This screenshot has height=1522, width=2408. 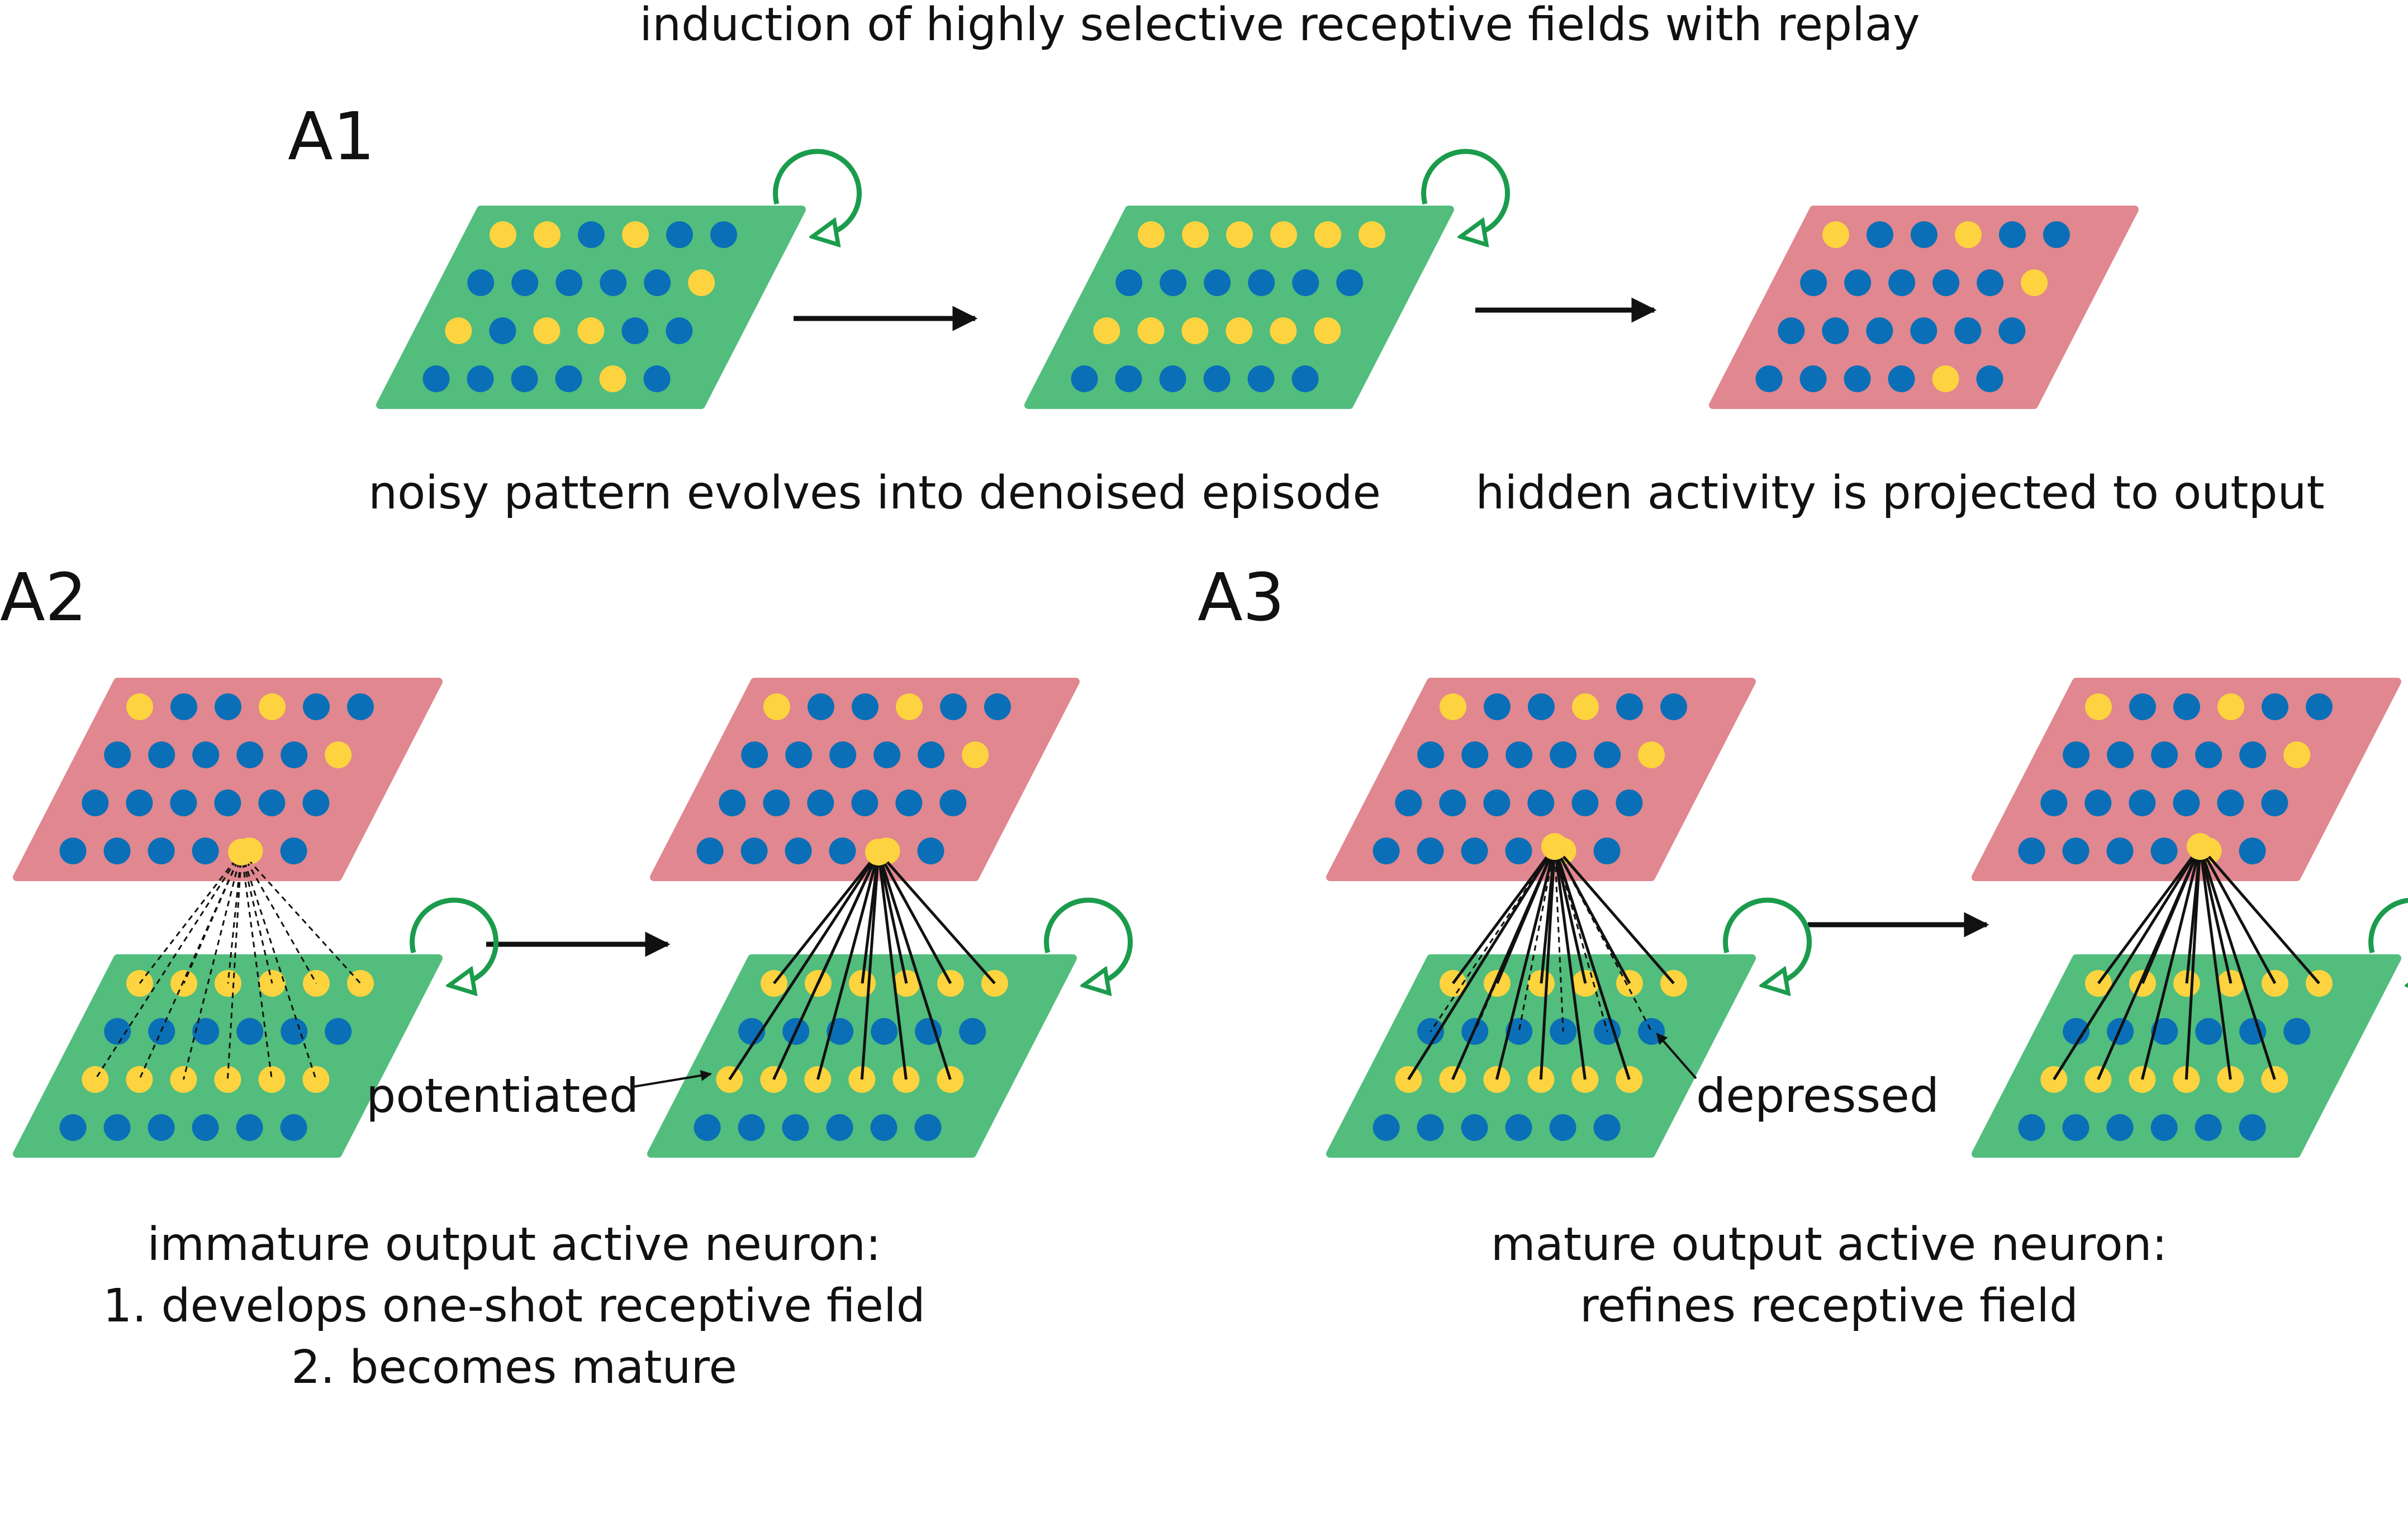 I want to click on a2-hidden-after, so click(x=890, y=1027).